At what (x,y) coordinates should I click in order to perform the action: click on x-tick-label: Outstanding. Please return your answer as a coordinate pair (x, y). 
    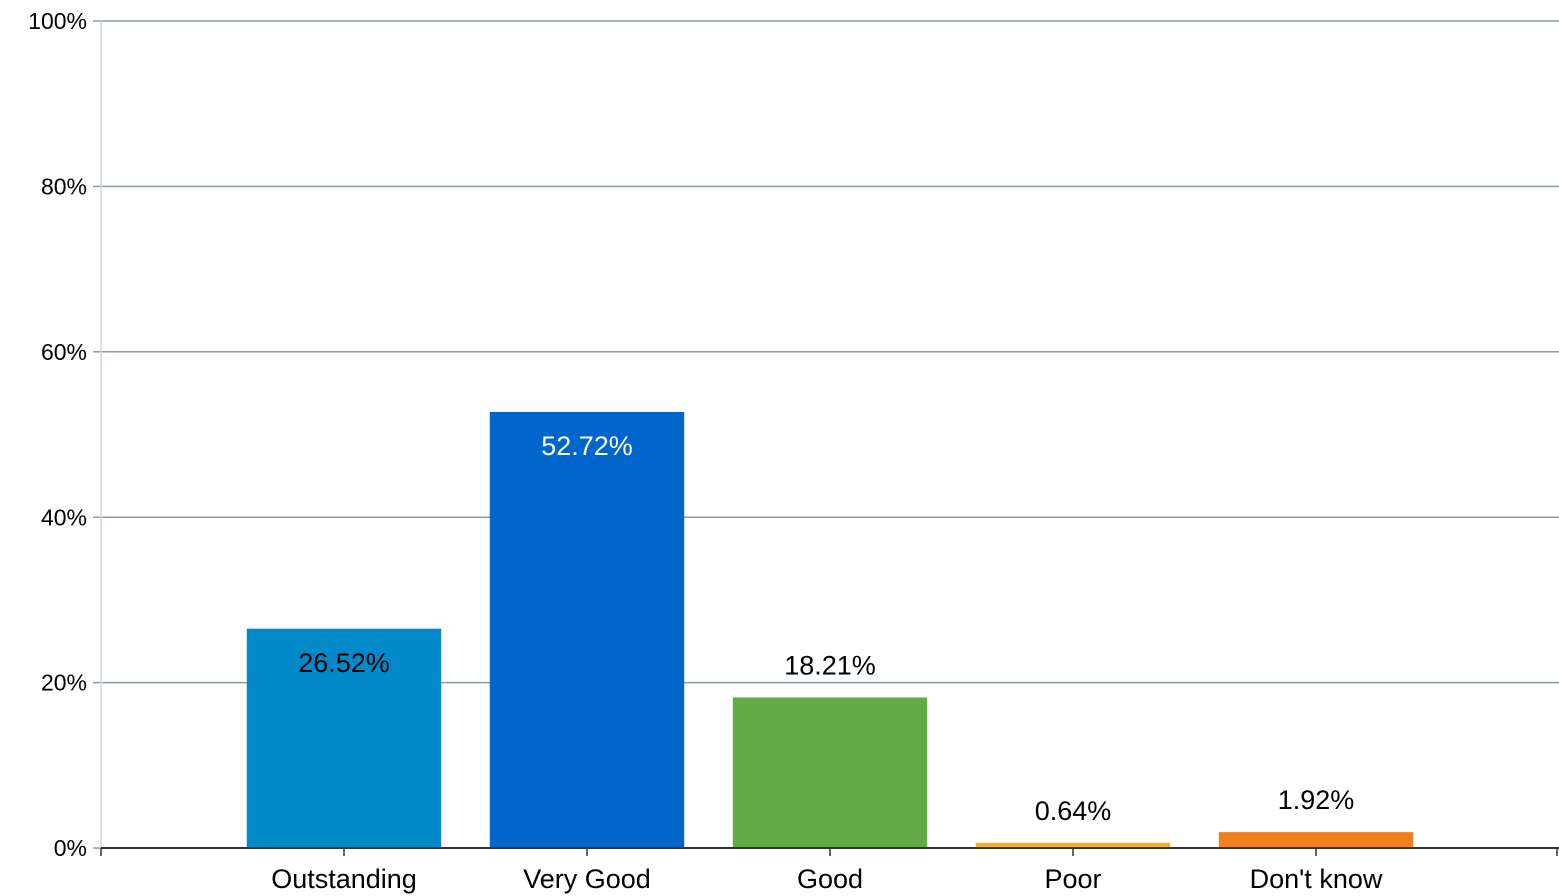
    Looking at the image, I should click on (344, 879).